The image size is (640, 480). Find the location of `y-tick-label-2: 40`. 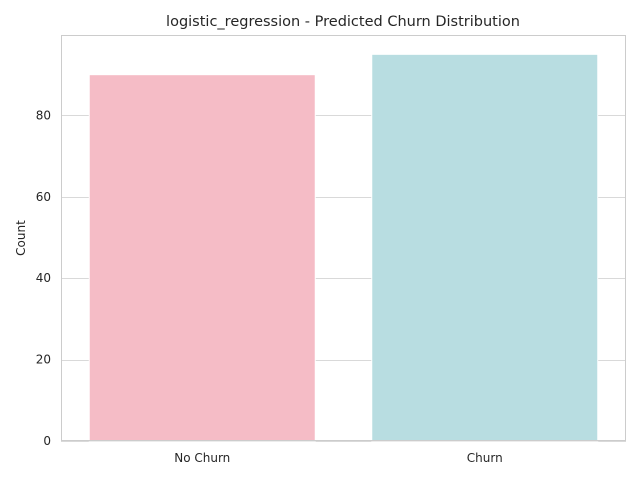

y-tick-label-2: 40 is located at coordinates (43, 278).